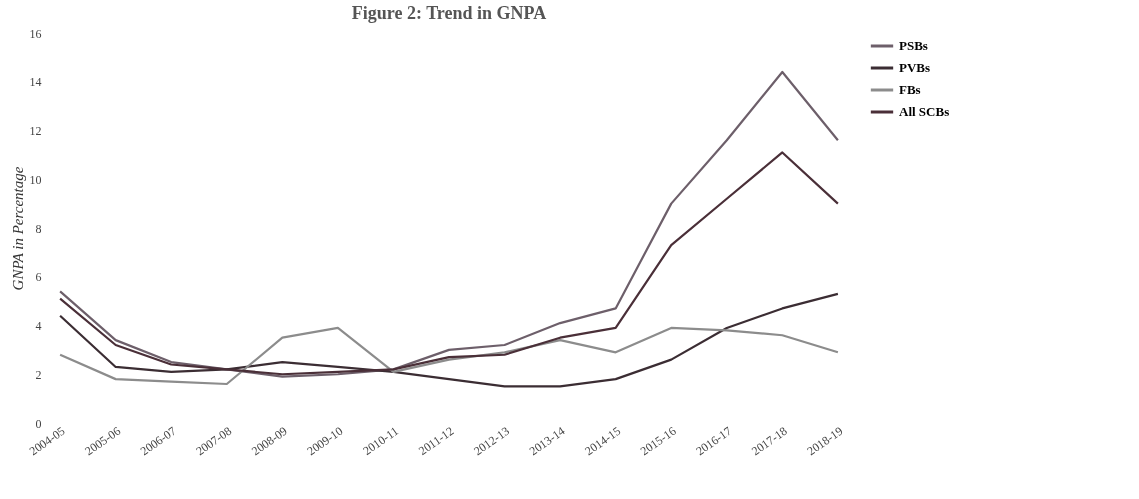 Image resolution: width=1139 pixels, height=499 pixels. I want to click on y-tick-label: 4, so click(38, 326).